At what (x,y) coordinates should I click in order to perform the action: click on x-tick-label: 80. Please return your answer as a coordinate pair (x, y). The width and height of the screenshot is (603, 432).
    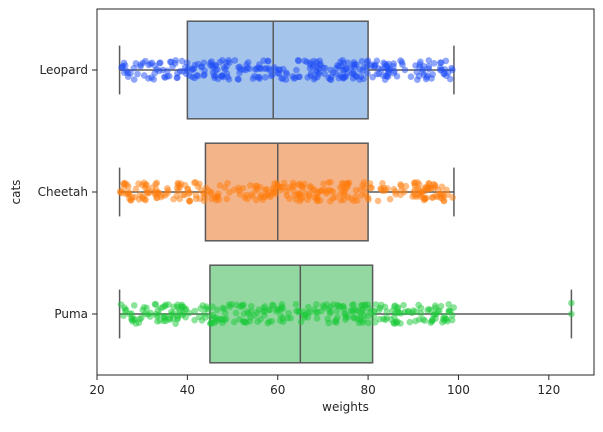
    Looking at the image, I should click on (367, 390).